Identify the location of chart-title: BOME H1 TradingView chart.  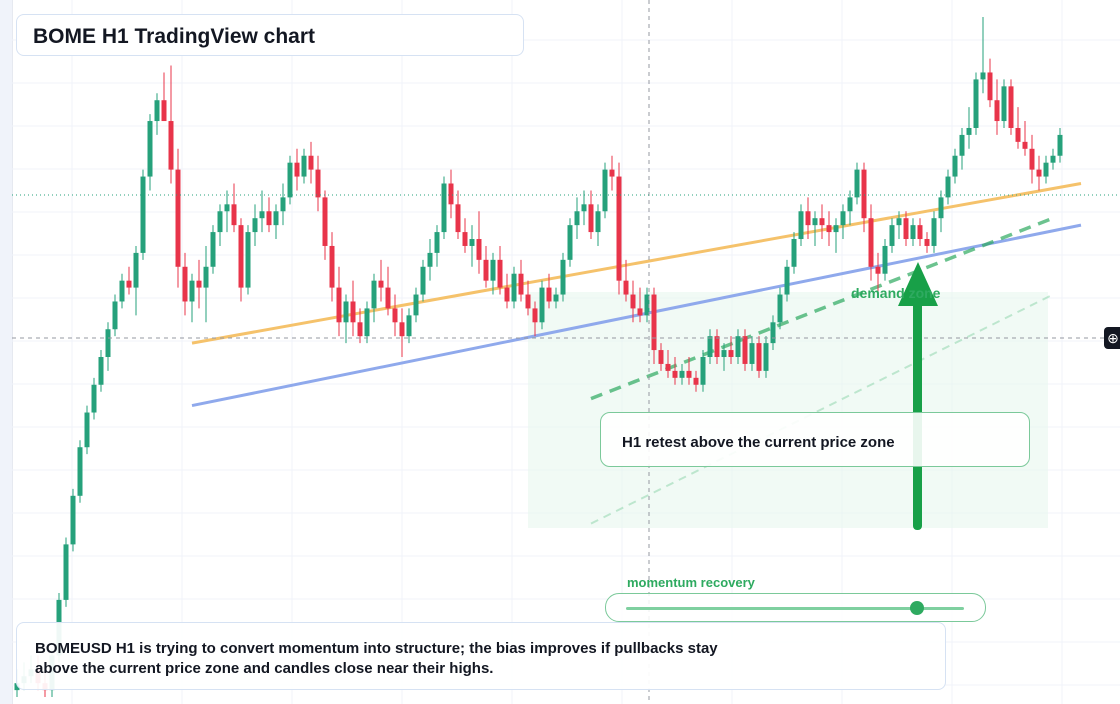
(174, 36).